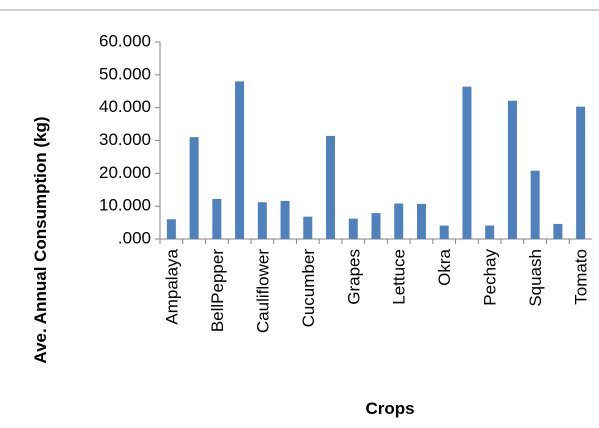 This screenshot has width=599, height=428. What do you see at coordinates (535, 278) in the screenshot?
I see `x-tick-label: Squash` at bounding box center [535, 278].